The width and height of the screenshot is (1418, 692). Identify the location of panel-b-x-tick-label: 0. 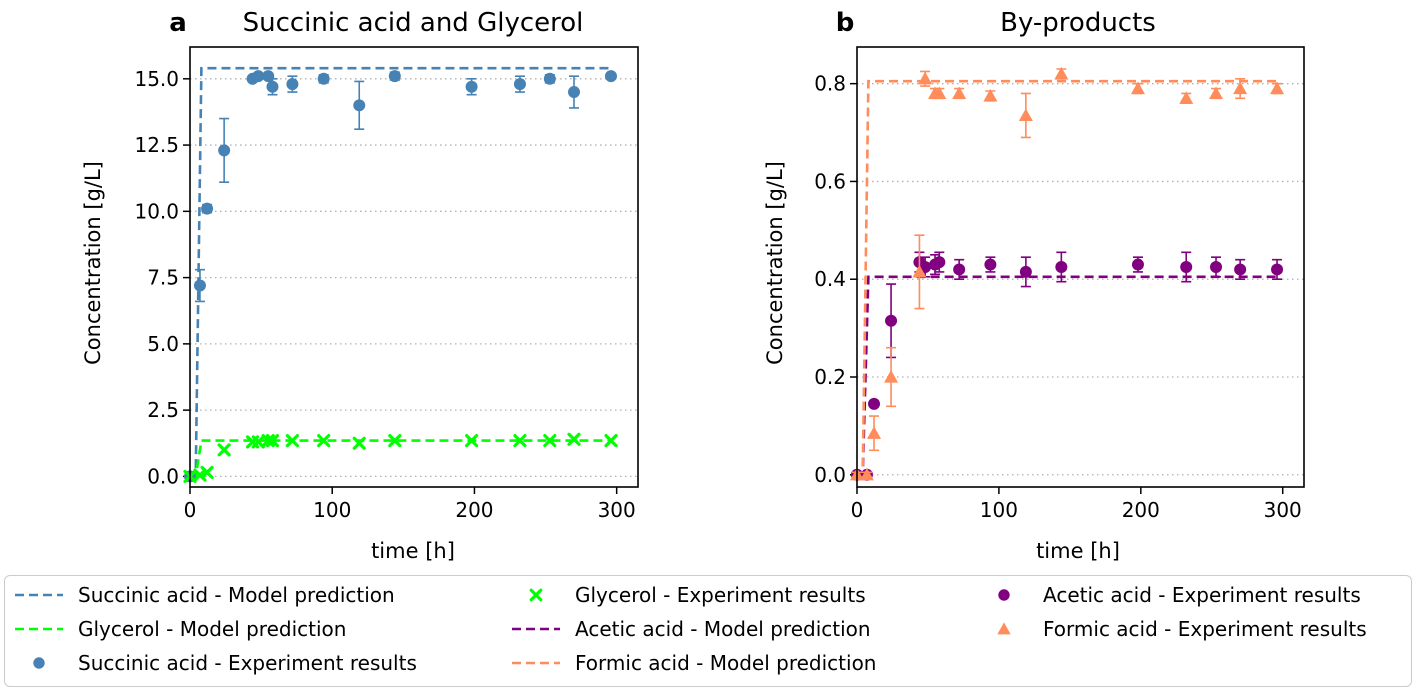
(857, 510).